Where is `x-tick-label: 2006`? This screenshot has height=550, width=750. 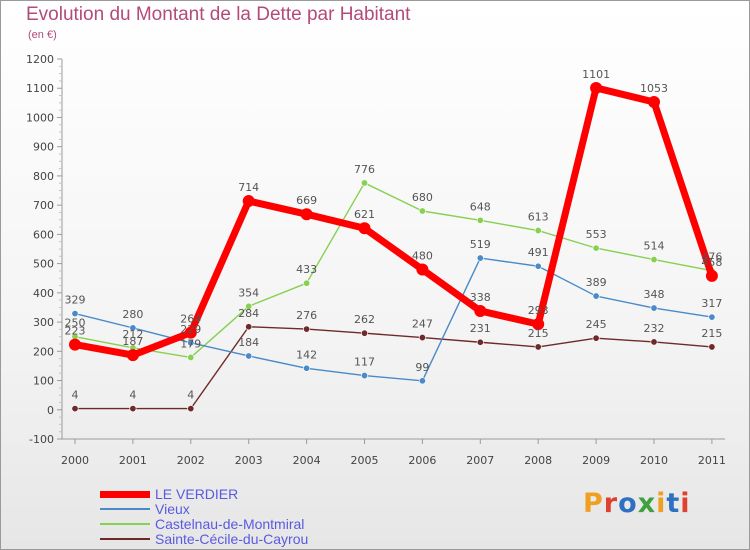
x-tick-label: 2006 is located at coordinates (422, 460).